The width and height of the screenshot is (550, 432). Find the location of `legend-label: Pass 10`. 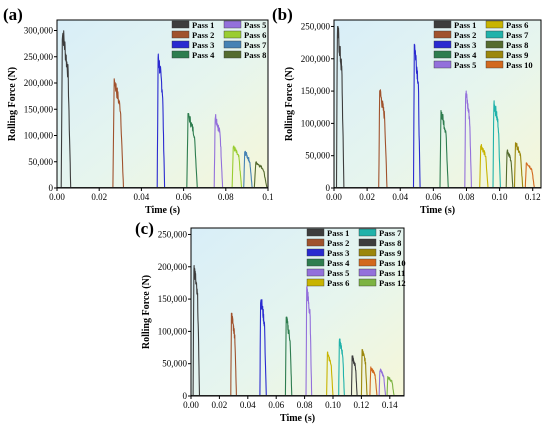

legend-label: Pass 10 is located at coordinates (392, 263).